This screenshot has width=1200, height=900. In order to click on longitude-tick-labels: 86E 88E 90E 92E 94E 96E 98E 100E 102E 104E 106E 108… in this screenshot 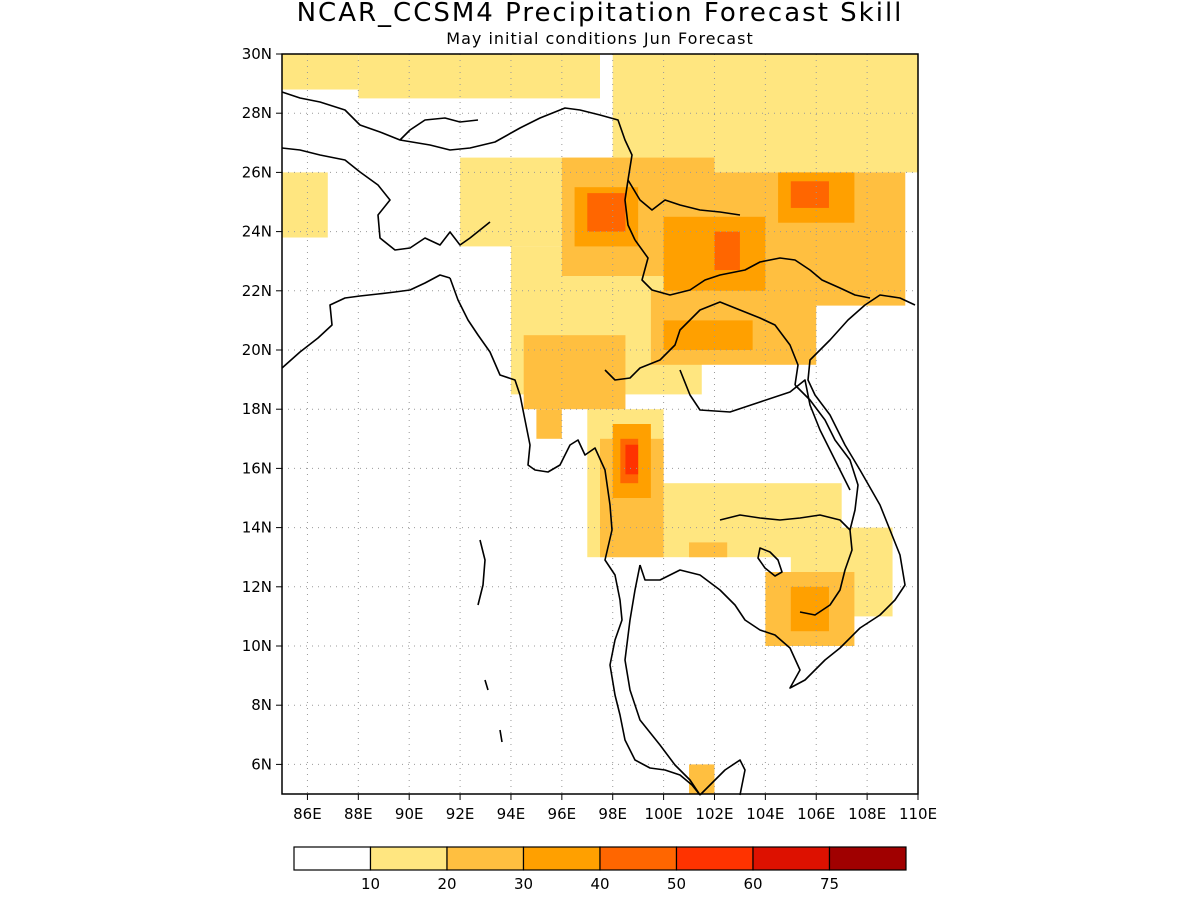, I will do `click(615, 808)`.